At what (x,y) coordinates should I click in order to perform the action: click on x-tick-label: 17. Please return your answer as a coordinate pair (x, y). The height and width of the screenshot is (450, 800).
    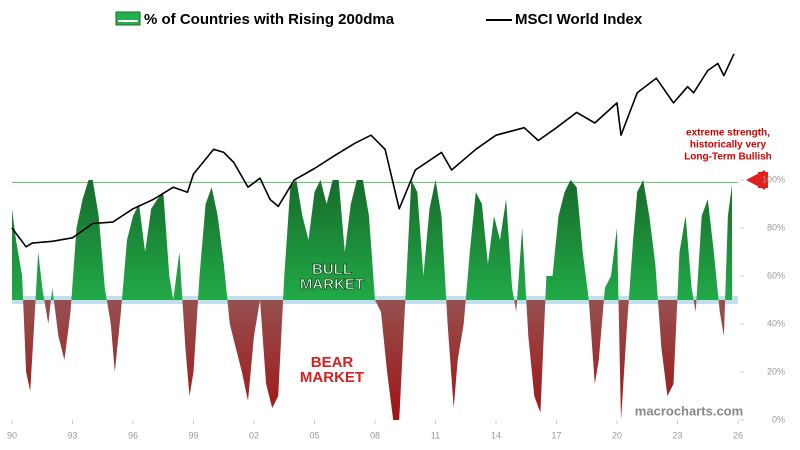
    Looking at the image, I should click on (556, 435).